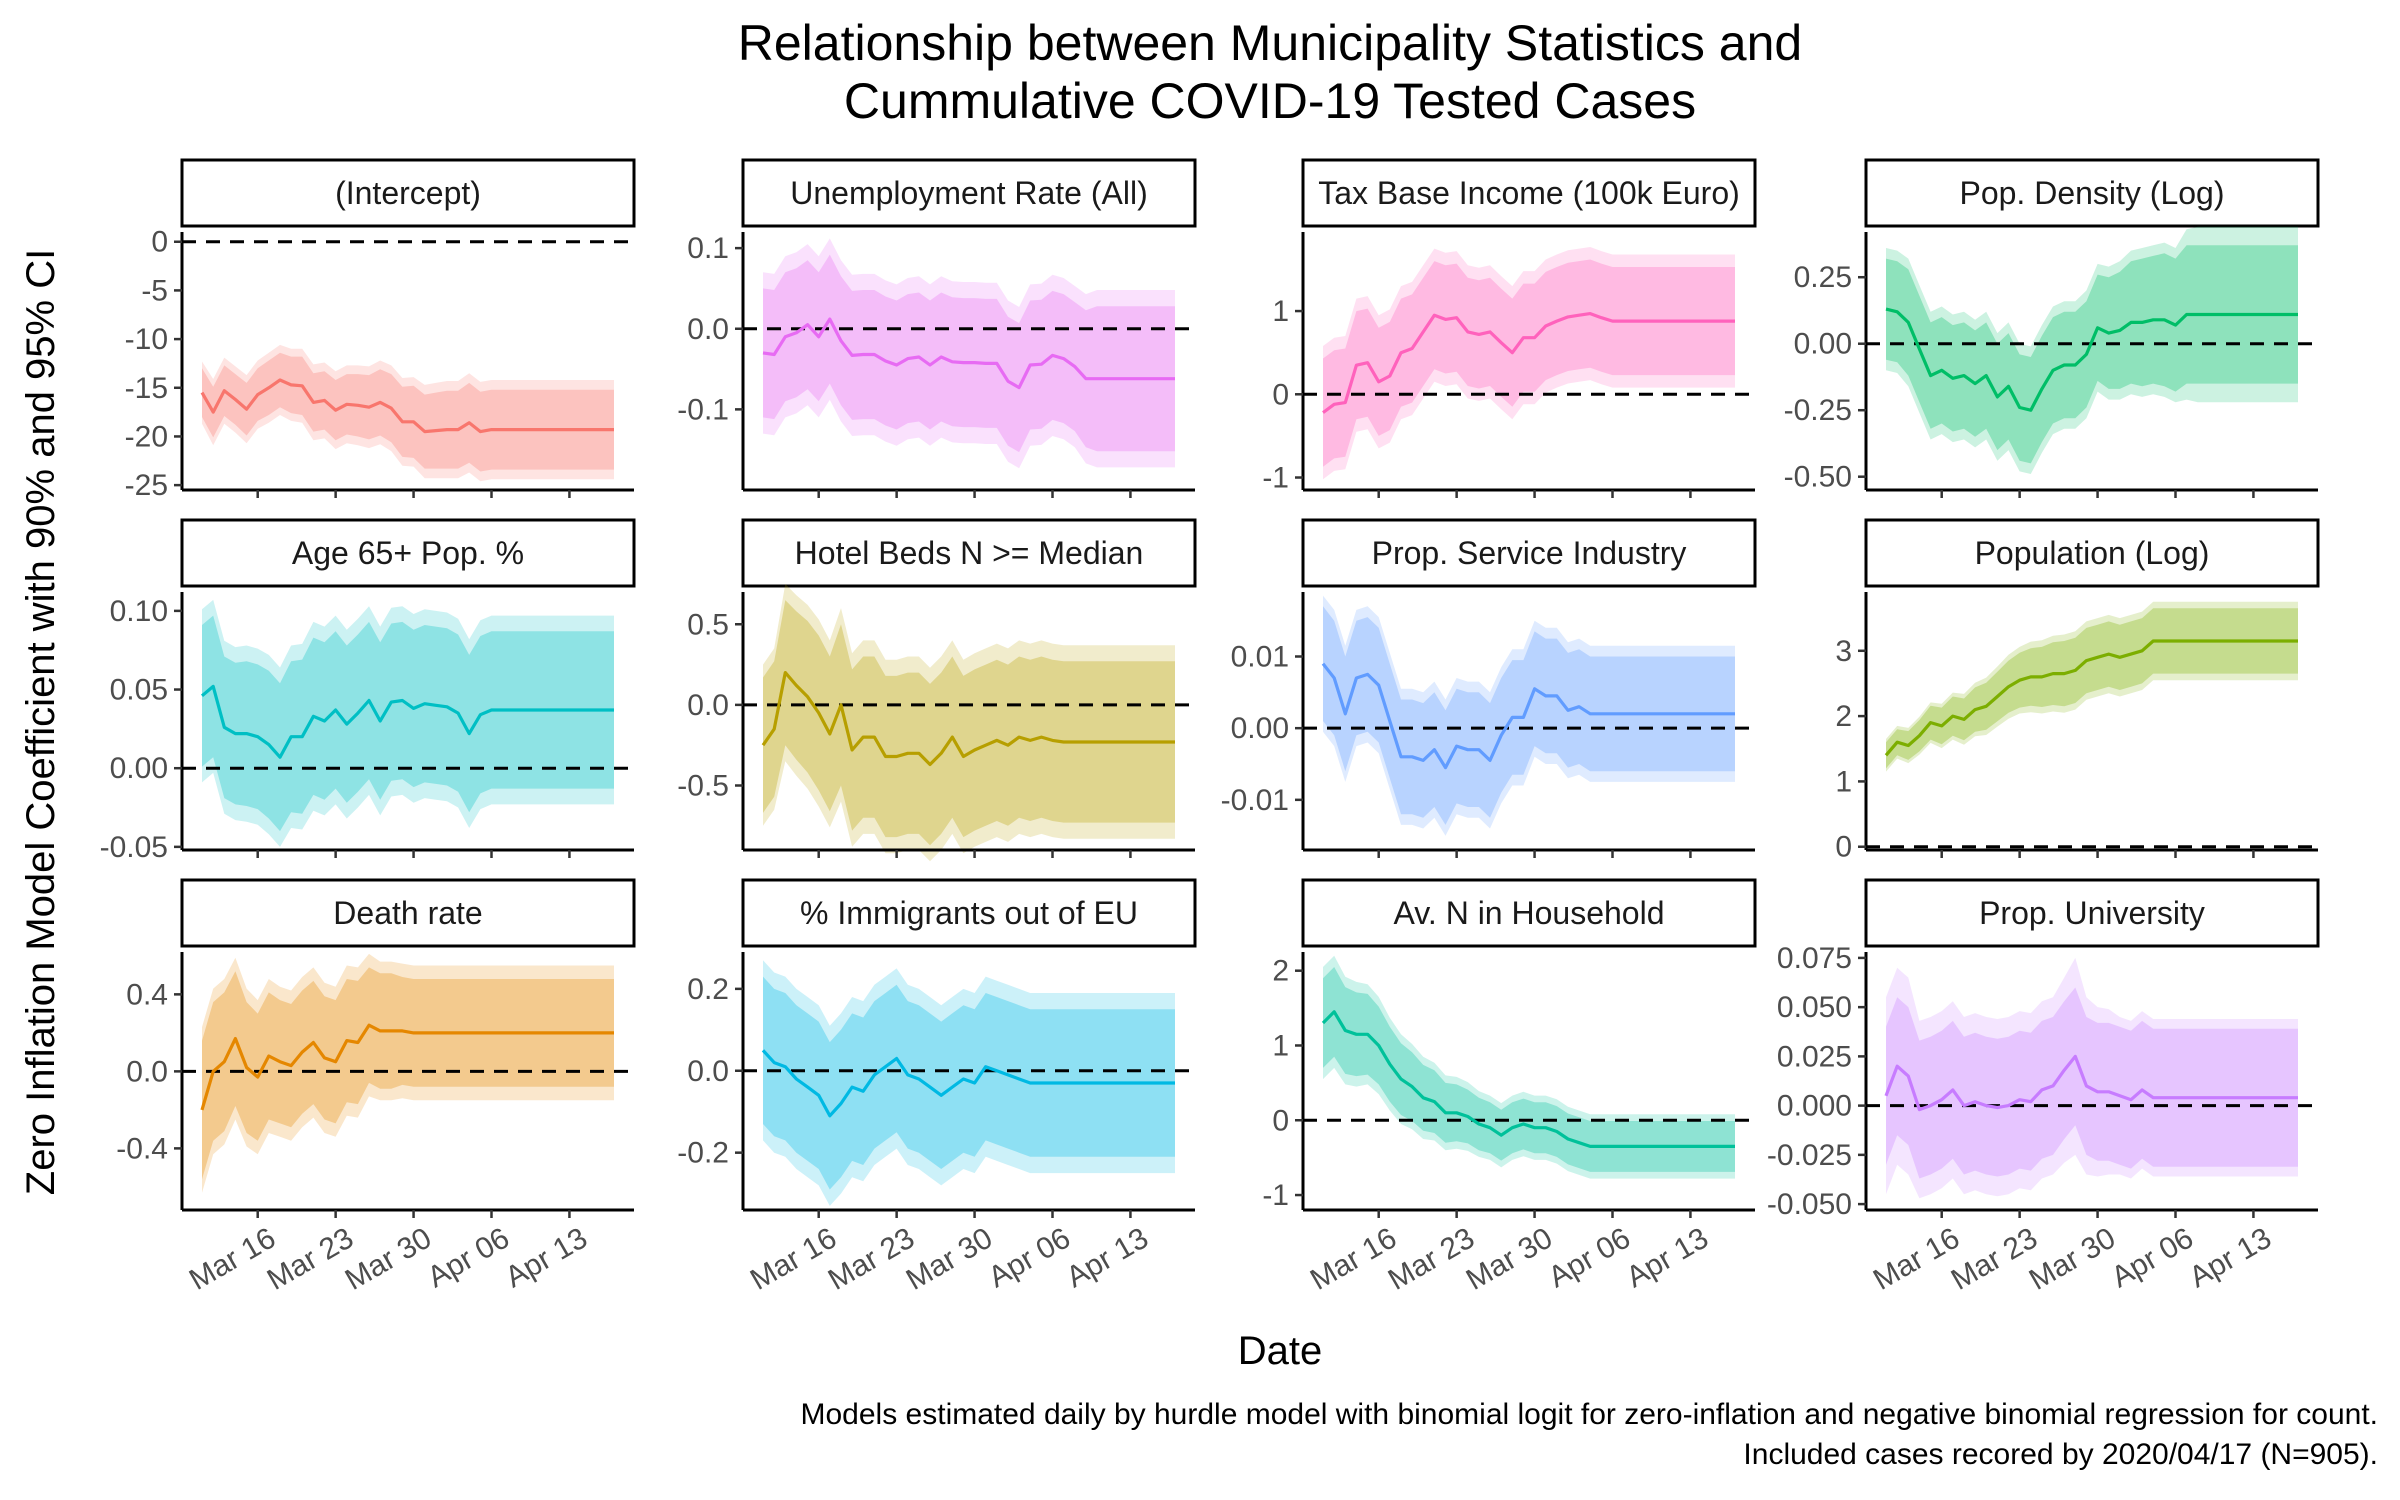 The image size is (2400, 1500). Describe the element at coordinates (146, 485) in the screenshot. I see `y-tick-label: -25` at that location.